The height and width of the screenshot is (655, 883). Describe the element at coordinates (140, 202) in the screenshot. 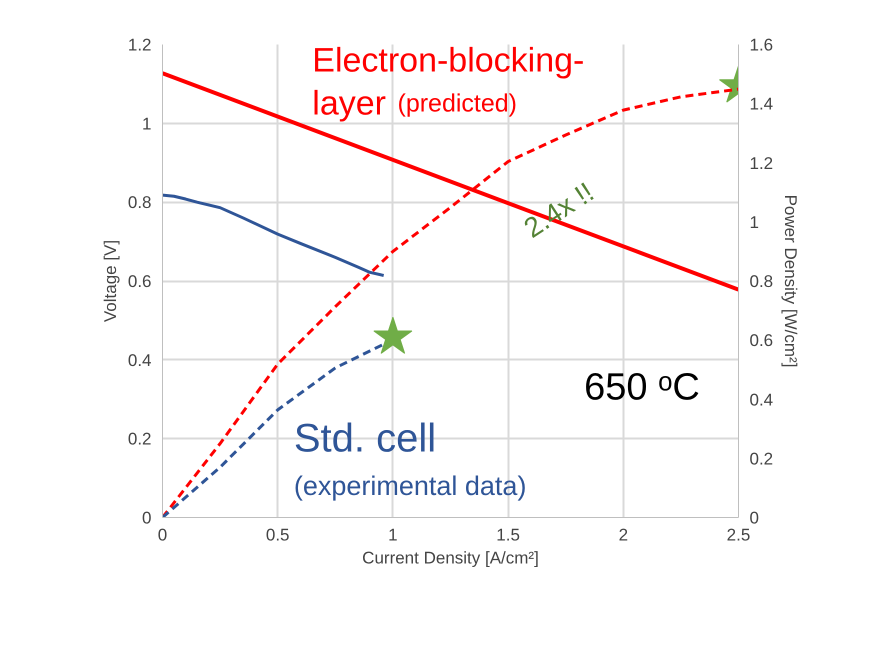

I see `y-tick-label: 0.8` at that location.